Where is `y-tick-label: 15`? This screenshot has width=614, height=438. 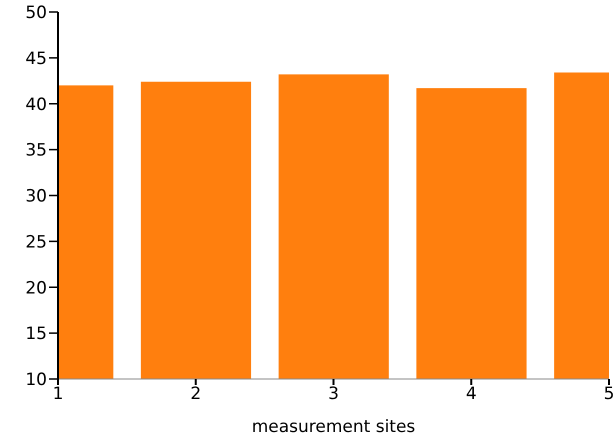
y-tick-label: 15 is located at coordinates (36, 334).